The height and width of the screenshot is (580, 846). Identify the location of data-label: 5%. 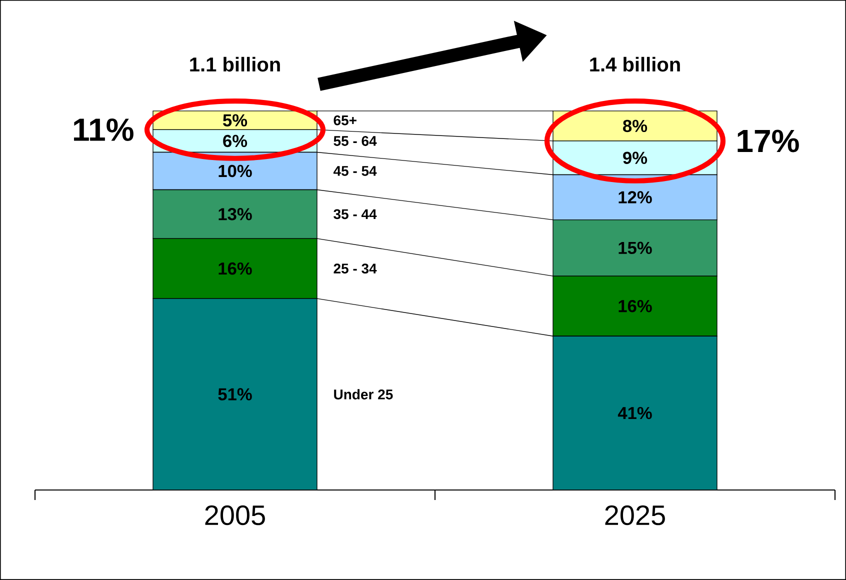
(235, 120).